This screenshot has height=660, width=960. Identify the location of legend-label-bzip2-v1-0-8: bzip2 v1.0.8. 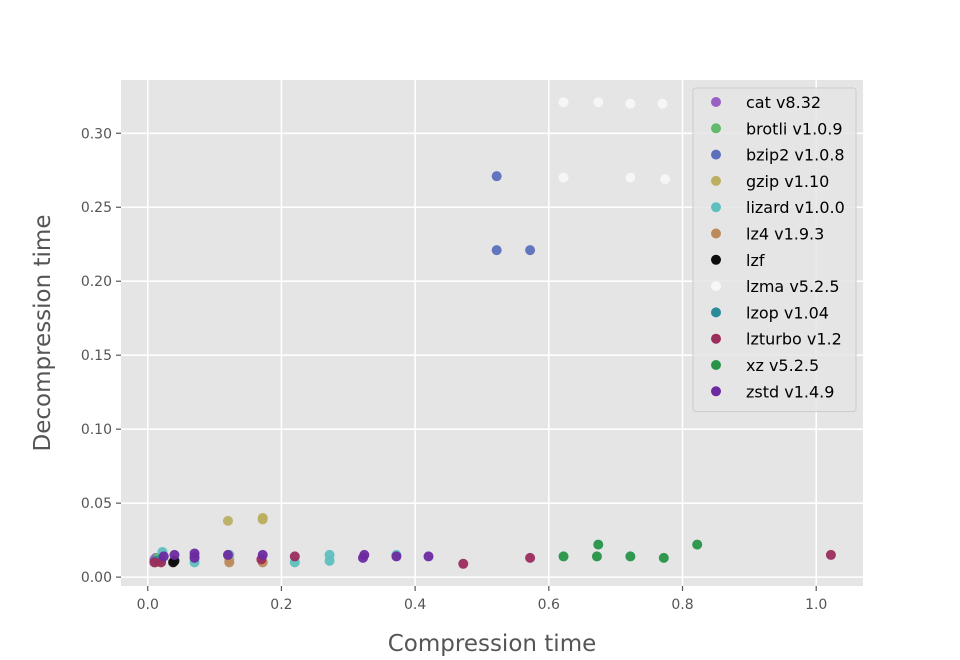
(795, 155).